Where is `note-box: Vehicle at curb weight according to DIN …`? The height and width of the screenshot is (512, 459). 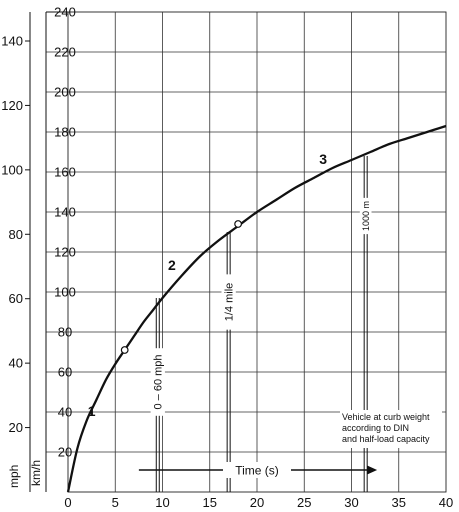
note-box: Vehicle at curb weight according to DIN … is located at coordinates (391, 429).